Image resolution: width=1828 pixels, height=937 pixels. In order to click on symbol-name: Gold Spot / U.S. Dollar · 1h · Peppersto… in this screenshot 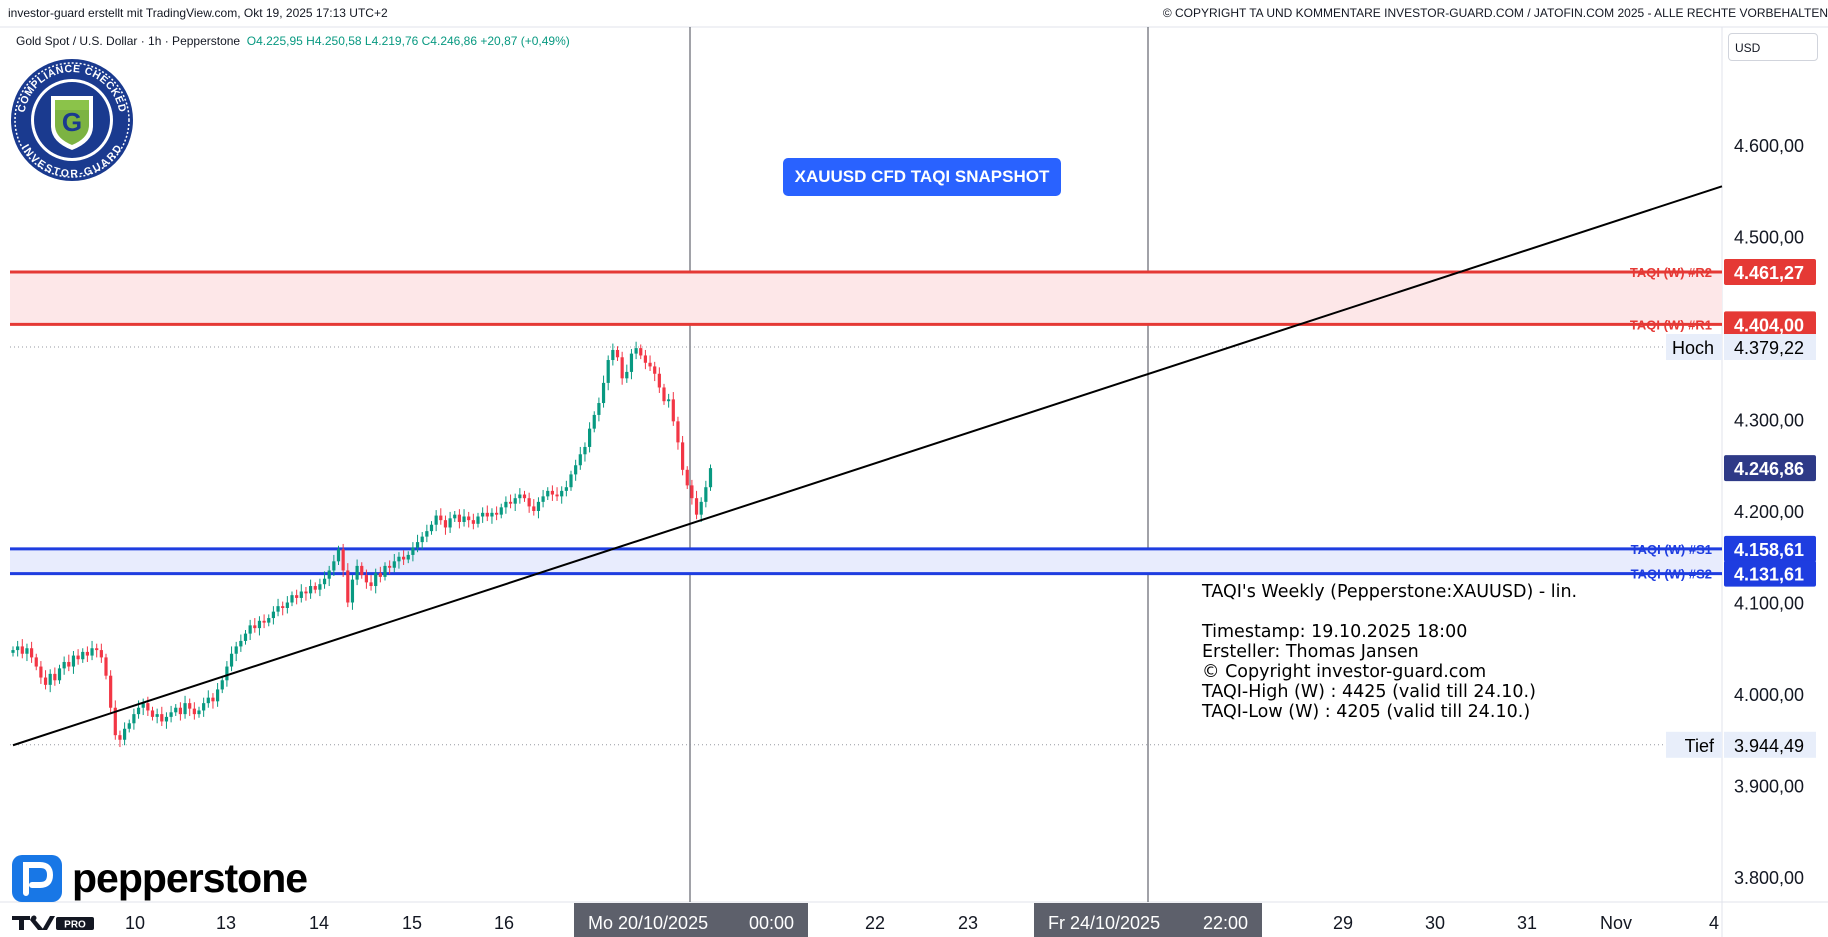, I will do `click(128, 41)`.